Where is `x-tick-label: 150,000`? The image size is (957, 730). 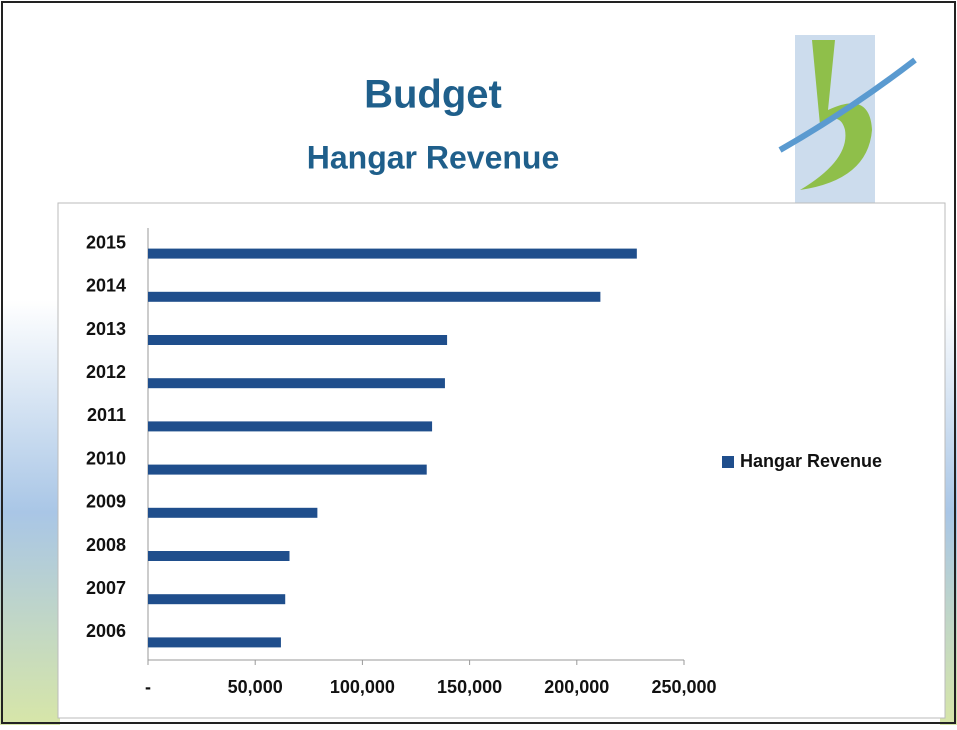
x-tick-label: 150,000 is located at coordinates (469, 687).